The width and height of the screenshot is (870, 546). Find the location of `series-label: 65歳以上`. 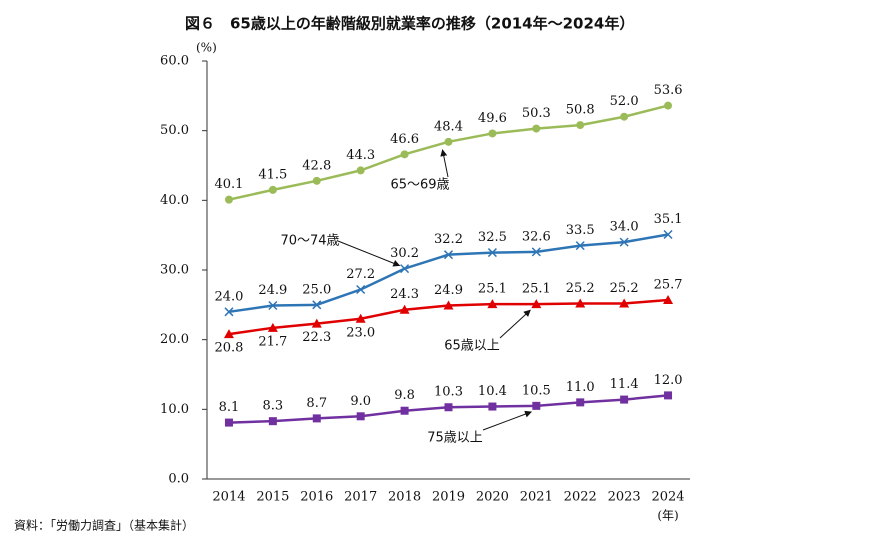

series-label: 65歳以上 is located at coordinates (472, 346).